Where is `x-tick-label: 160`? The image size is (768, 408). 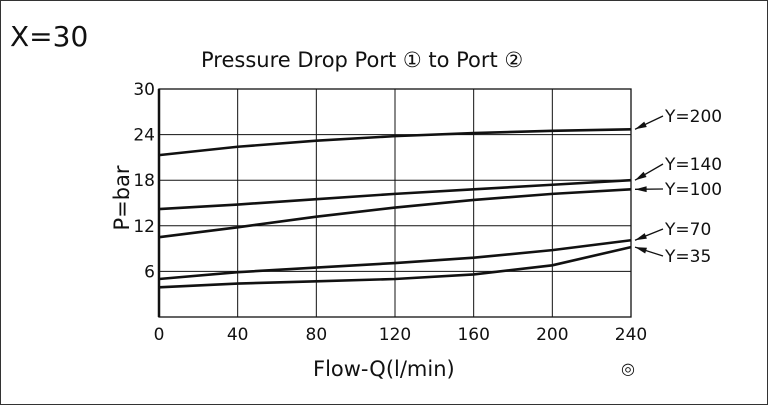
x-tick-label: 160 is located at coordinates (473, 335).